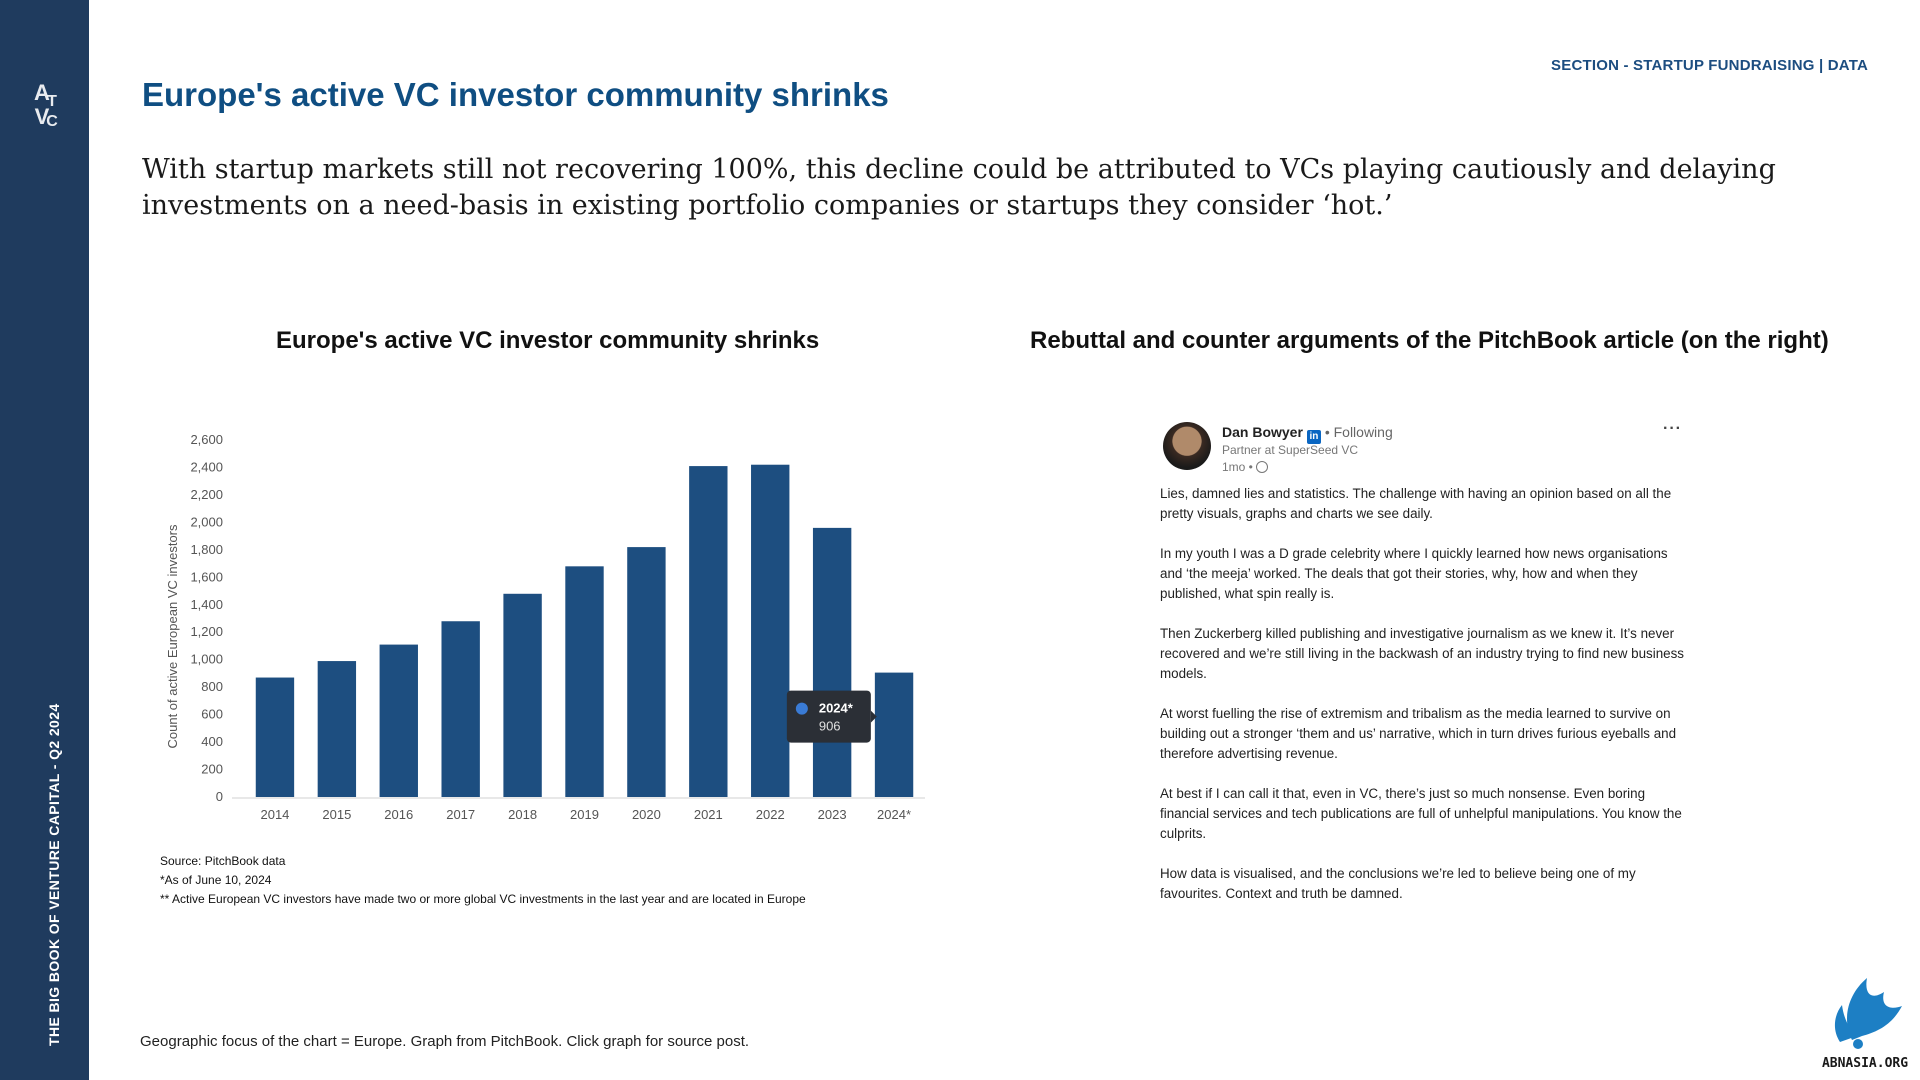 Image resolution: width=1920 pixels, height=1080 pixels. Describe the element at coordinates (522, 814) in the screenshot. I see `x-tick-label: 2018` at that location.